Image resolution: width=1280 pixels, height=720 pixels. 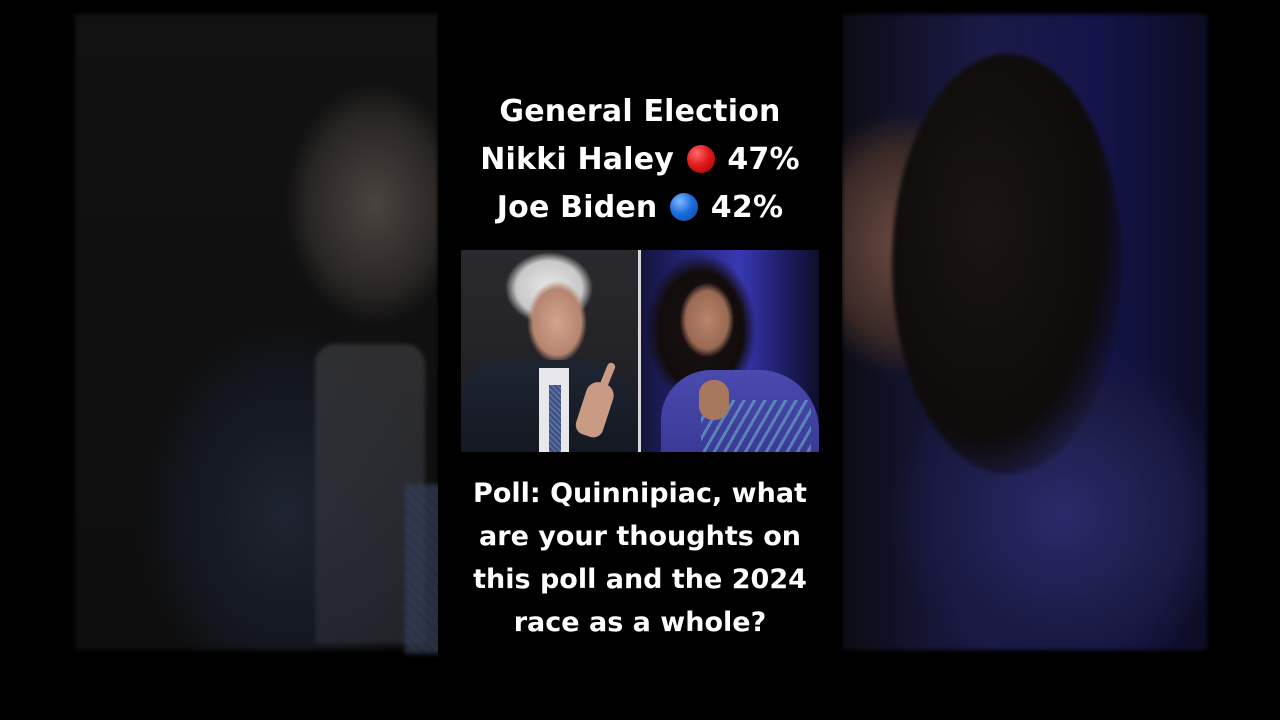 I want to click on photo-left-tie, so click(x=555, y=418).